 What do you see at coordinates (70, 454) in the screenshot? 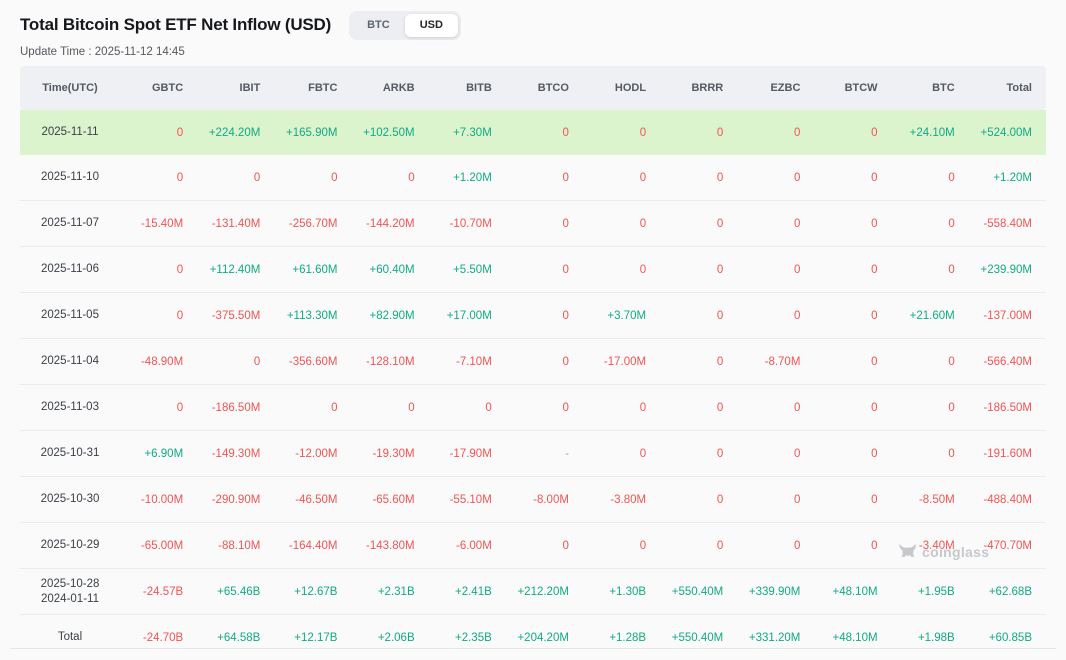
I see `date-cell: 2025-10-31` at bounding box center [70, 454].